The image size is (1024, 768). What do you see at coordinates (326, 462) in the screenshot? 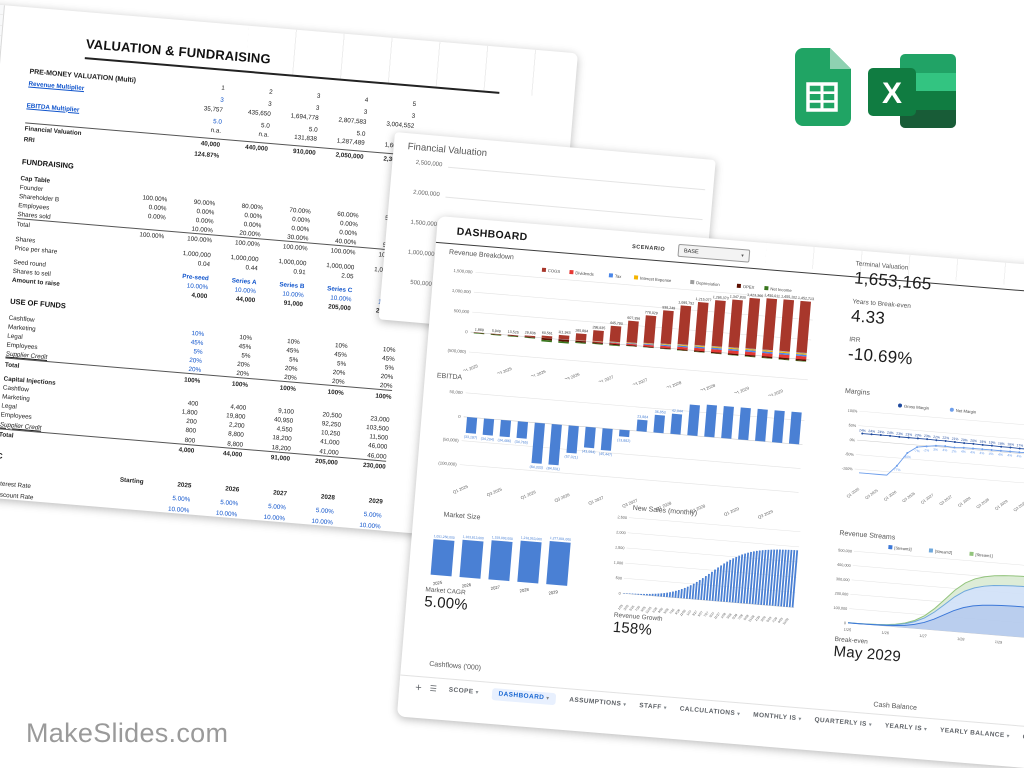
I see `sheet-cell: 205,000` at bounding box center [326, 462].